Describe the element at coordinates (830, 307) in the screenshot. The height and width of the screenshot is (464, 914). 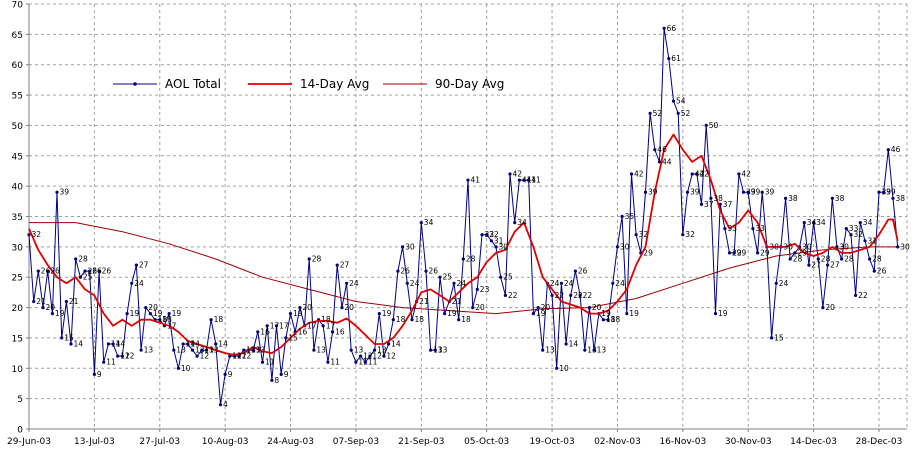
I see `data-label: 20` at that location.